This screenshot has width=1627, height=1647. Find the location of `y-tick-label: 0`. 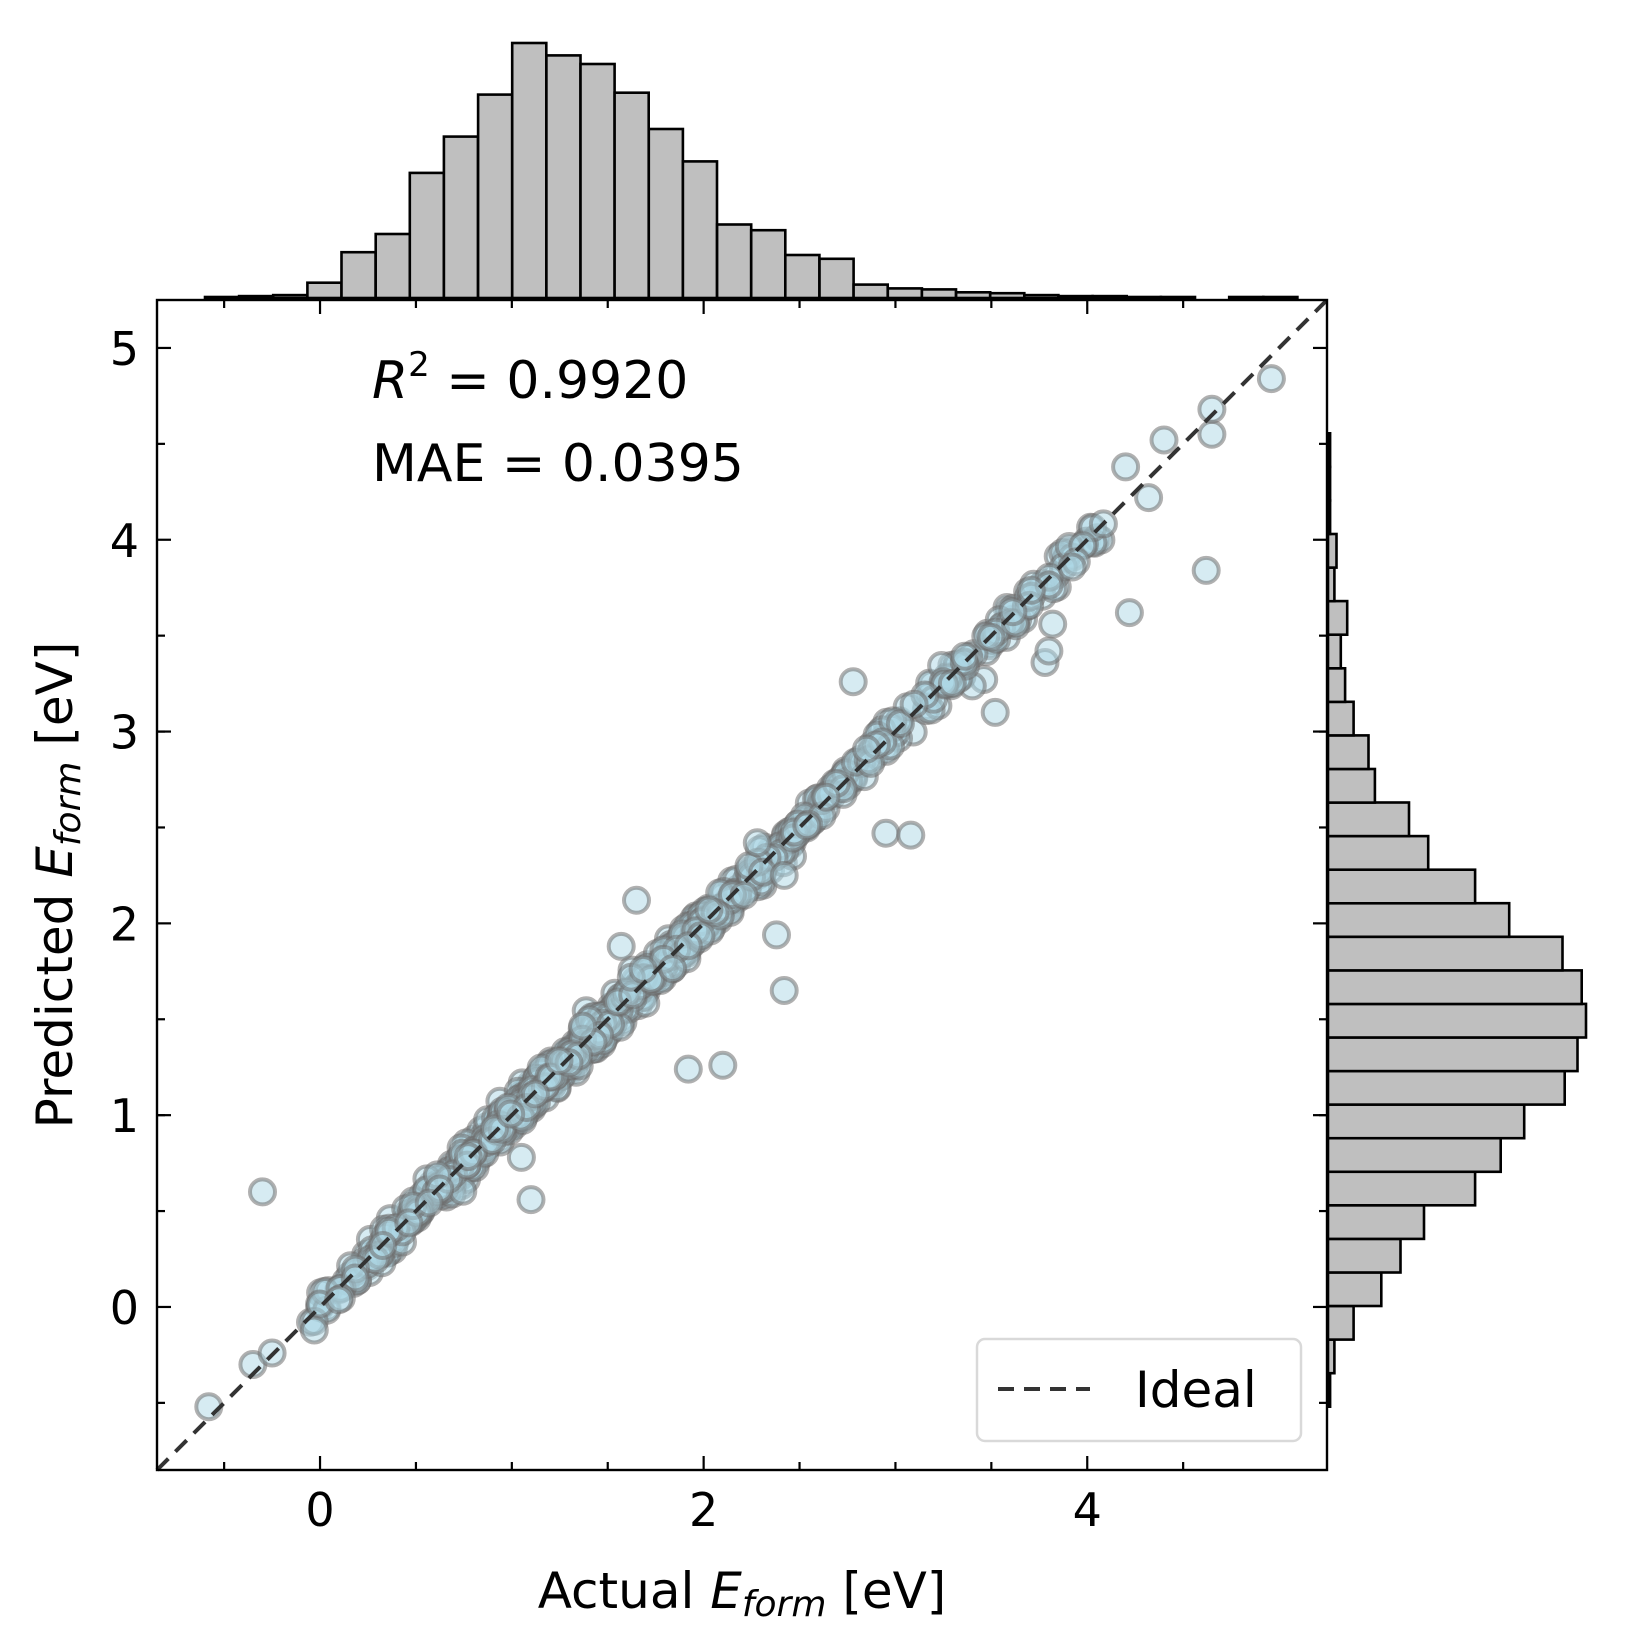

y-tick-label: 0 is located at coordinates (124, 1308).